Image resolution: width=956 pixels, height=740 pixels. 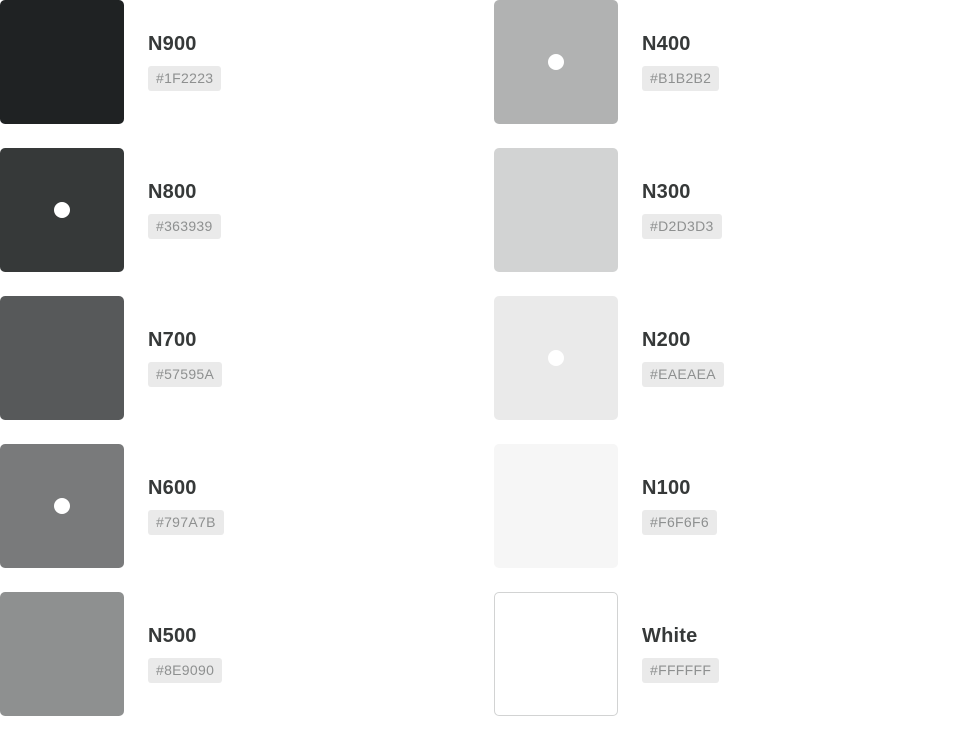 I want to click on color-hex-badge: #F6F6F6, so click(x=679, y=522).